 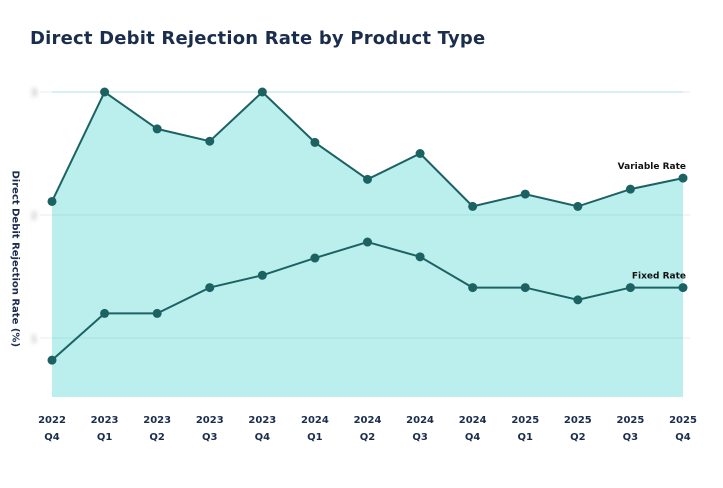 What do you see at coordinates (652, 167) in the screenshot?
I see `series-label: Variable Rate` at bounding box center [652, 167].